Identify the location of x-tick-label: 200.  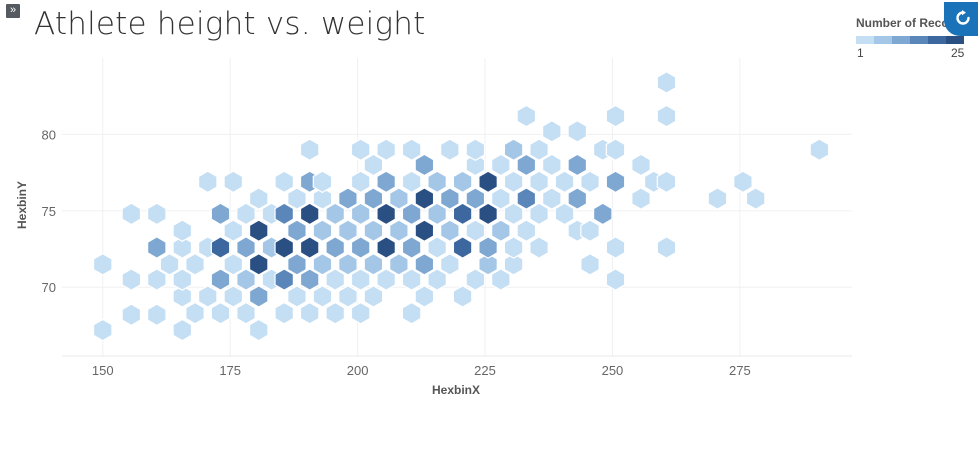
(358, 370).